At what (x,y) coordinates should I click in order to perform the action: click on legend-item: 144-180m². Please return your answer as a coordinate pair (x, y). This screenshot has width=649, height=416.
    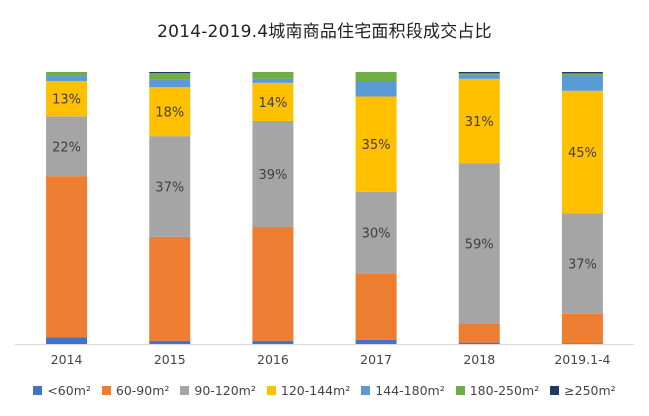
    Looking at the image, I should click on (403, 390).